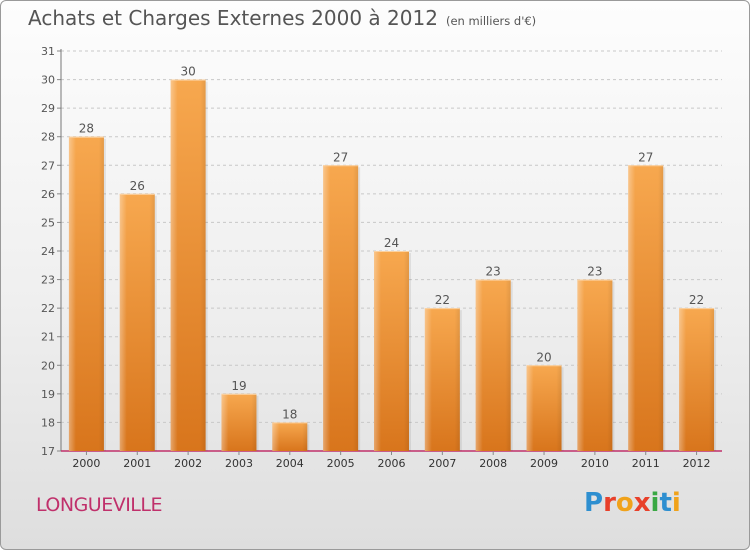 This screenshot has height=550, width=750. I want to click on y-tick-label: 24, so click(48, 251).